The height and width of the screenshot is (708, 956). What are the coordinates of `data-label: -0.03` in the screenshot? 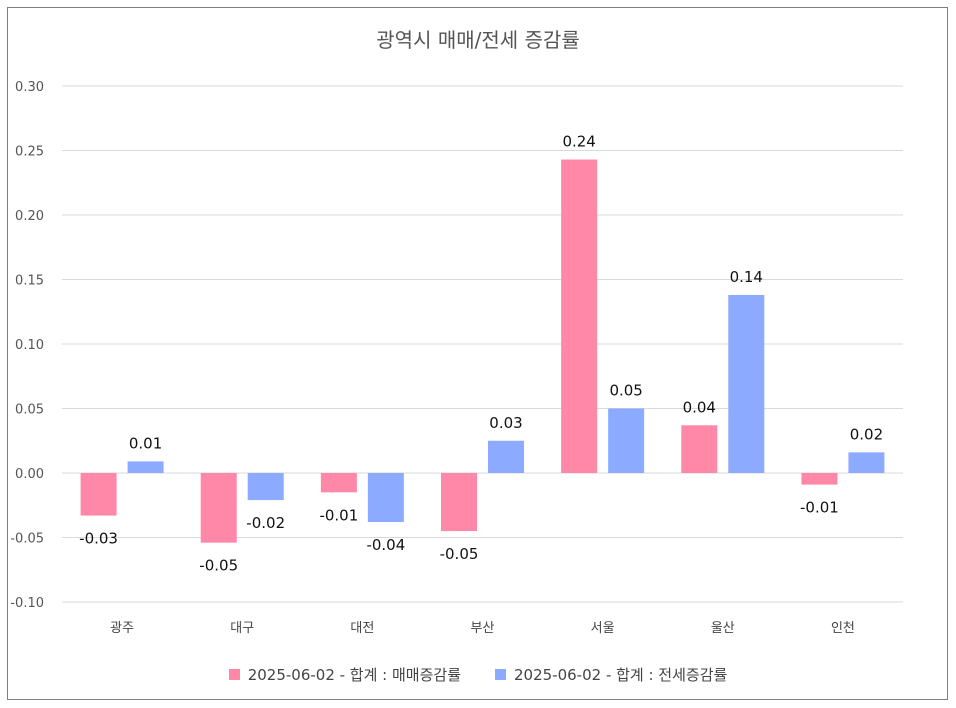 It's located at (98, 539).